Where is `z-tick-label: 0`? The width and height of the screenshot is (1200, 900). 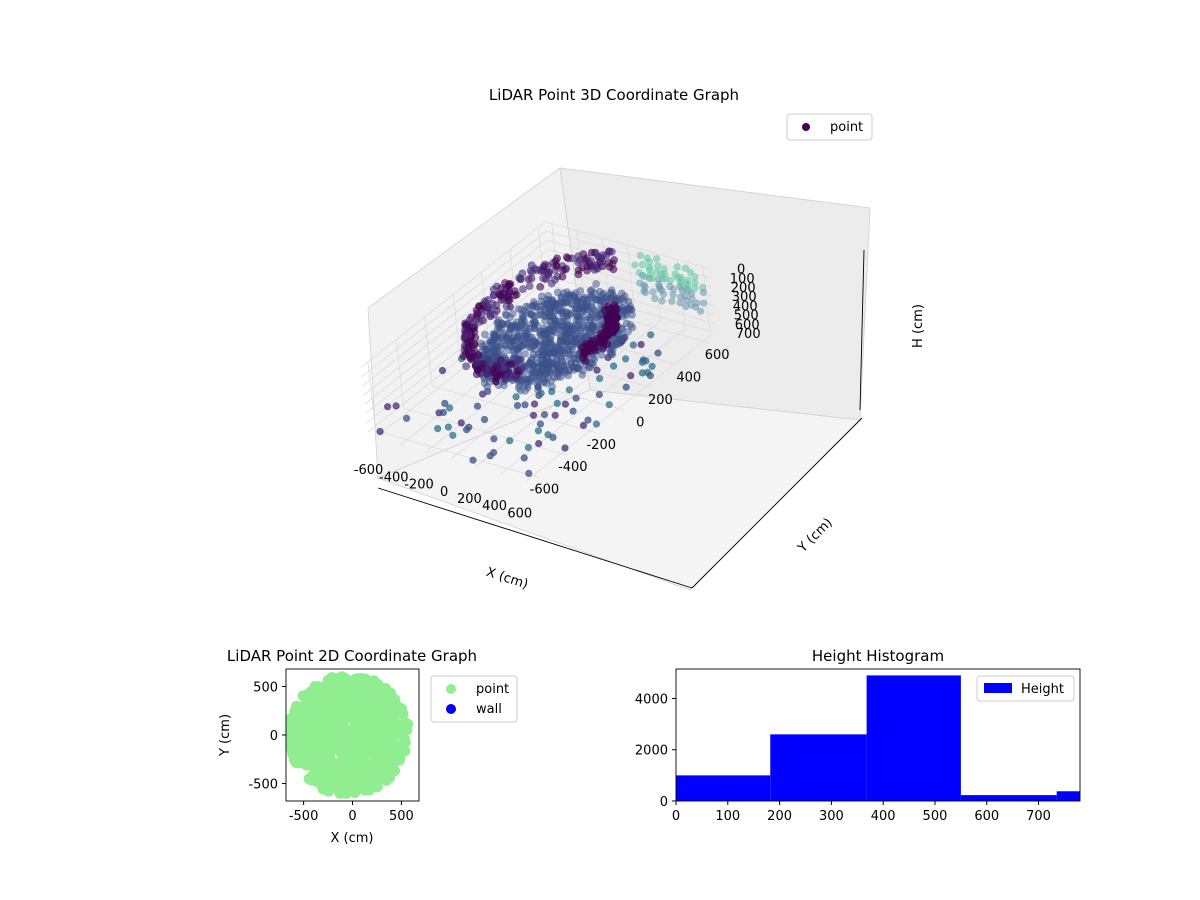
z-tick-label: 0 is located at coordinates (741, 270).